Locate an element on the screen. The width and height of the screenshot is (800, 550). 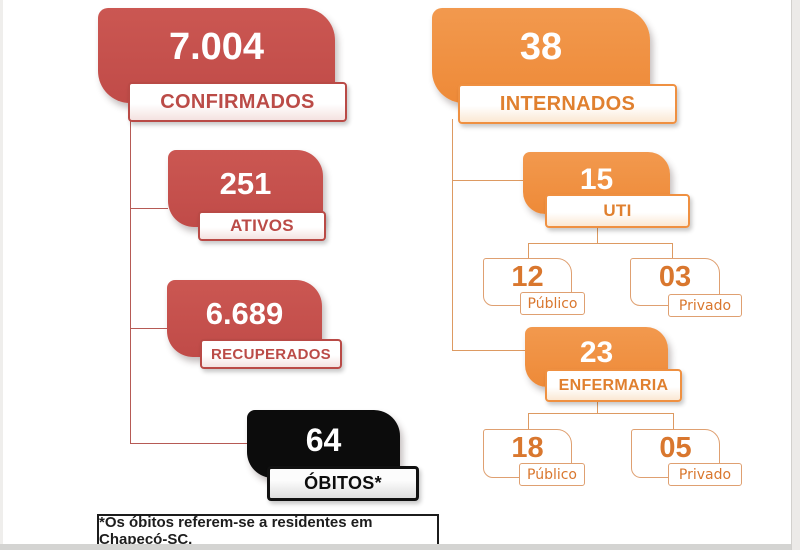
obitos-value: 64 is located at coordinates (323, 440).